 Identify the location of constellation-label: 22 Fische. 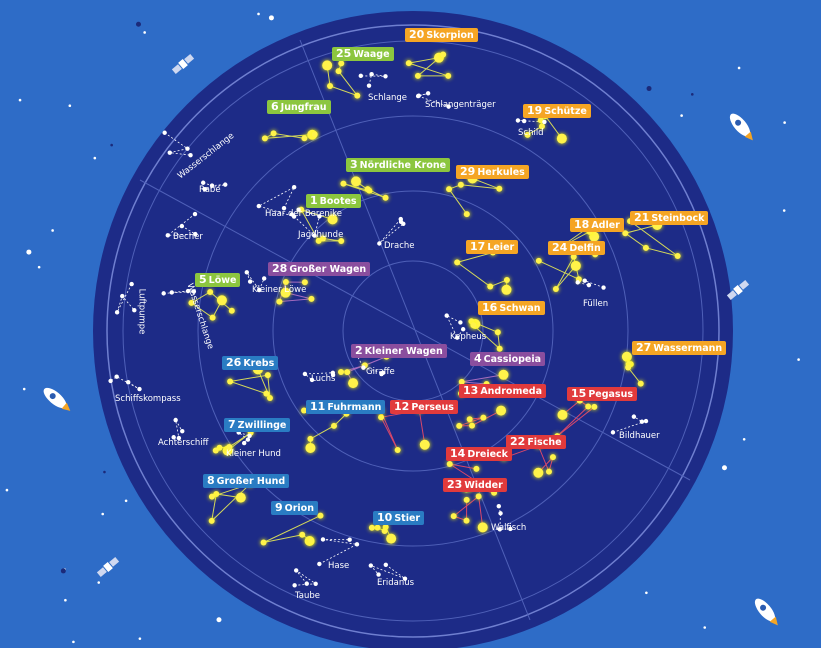
(536, 442).